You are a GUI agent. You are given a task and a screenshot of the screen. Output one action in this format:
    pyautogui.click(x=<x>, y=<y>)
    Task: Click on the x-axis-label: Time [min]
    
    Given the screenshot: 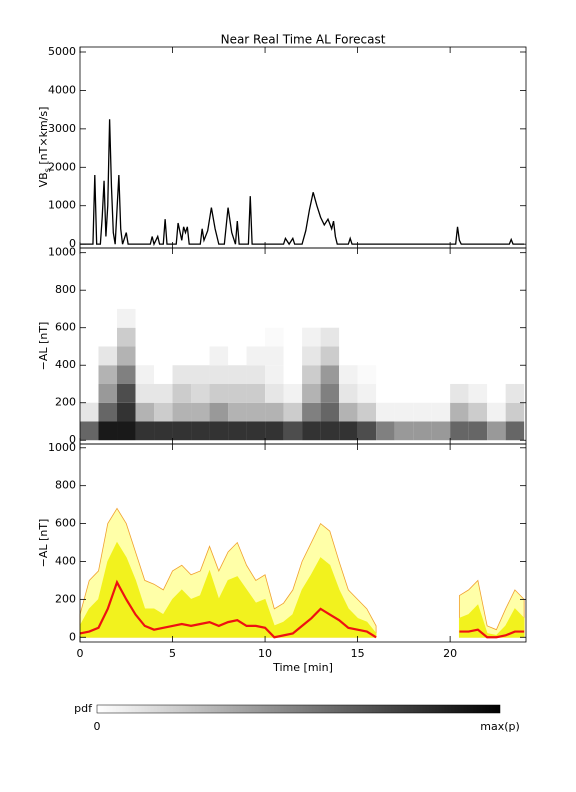 What is the action you would take?
    pyautogui.click(x=302, y=667)
    